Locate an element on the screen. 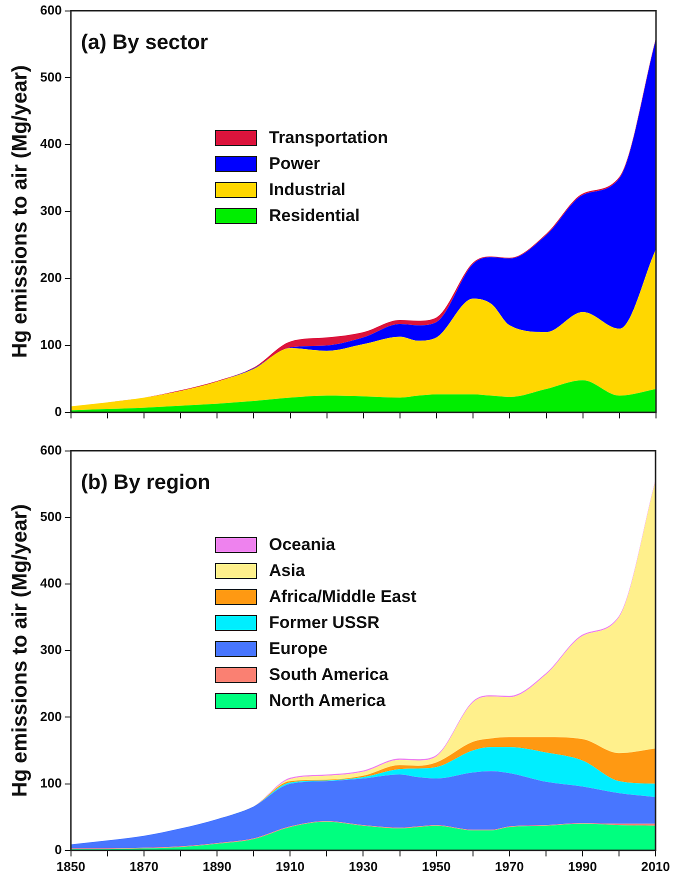  legend-label: Residential is located at coordinates (314, 216).